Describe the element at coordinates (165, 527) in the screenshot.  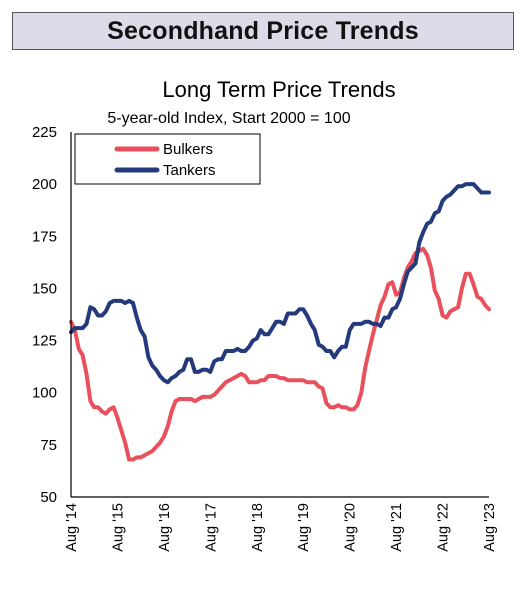
I see `x-tick-label: Aug '16` at that location.